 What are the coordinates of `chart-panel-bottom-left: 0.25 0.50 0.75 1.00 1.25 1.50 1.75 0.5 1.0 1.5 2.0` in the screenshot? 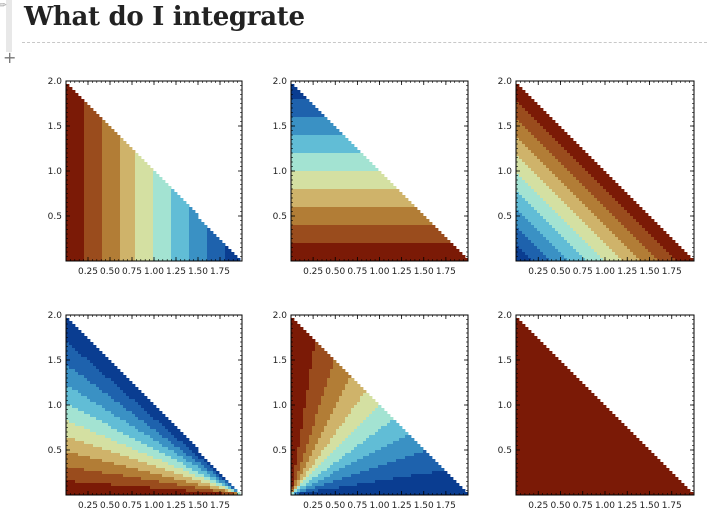 It's located at (145, 411).